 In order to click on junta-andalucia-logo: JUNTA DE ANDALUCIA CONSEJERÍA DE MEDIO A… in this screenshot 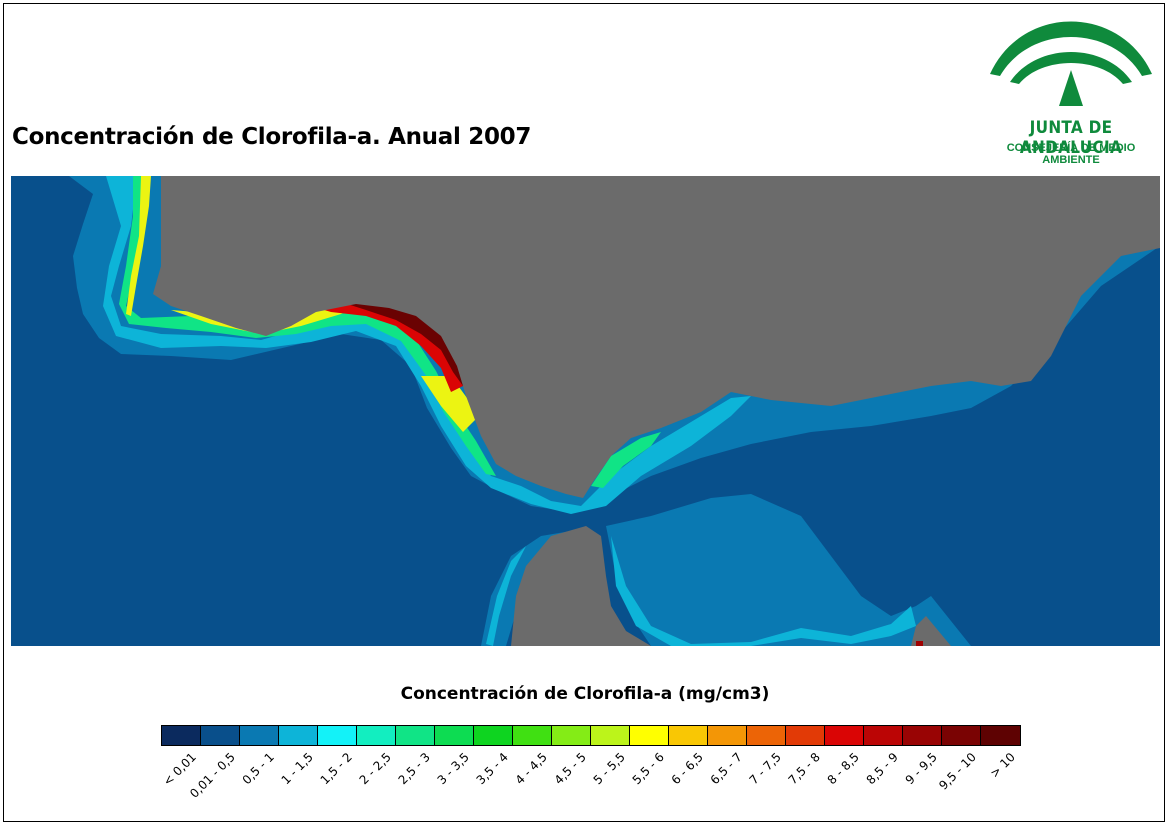, I will do `click(1071, 90)`.